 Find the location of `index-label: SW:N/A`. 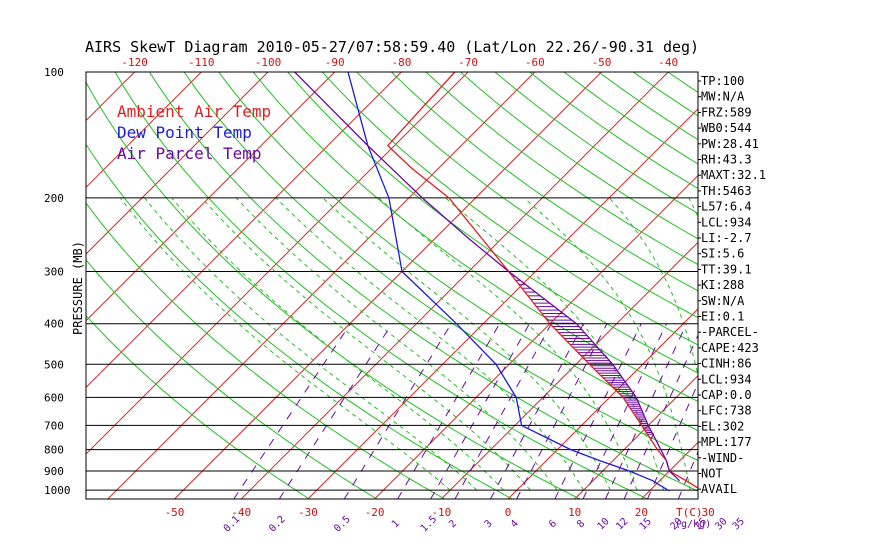

index-label: SW:N/A is located at coordinates (723, 301).